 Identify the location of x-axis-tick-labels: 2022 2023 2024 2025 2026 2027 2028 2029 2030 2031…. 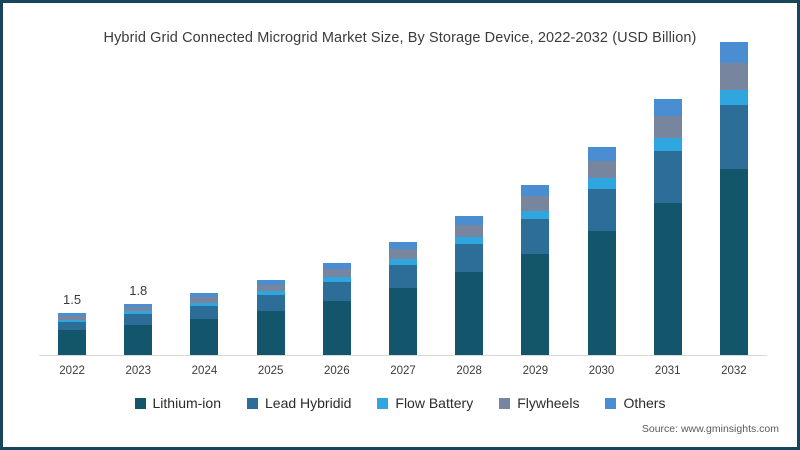
(403, 374).